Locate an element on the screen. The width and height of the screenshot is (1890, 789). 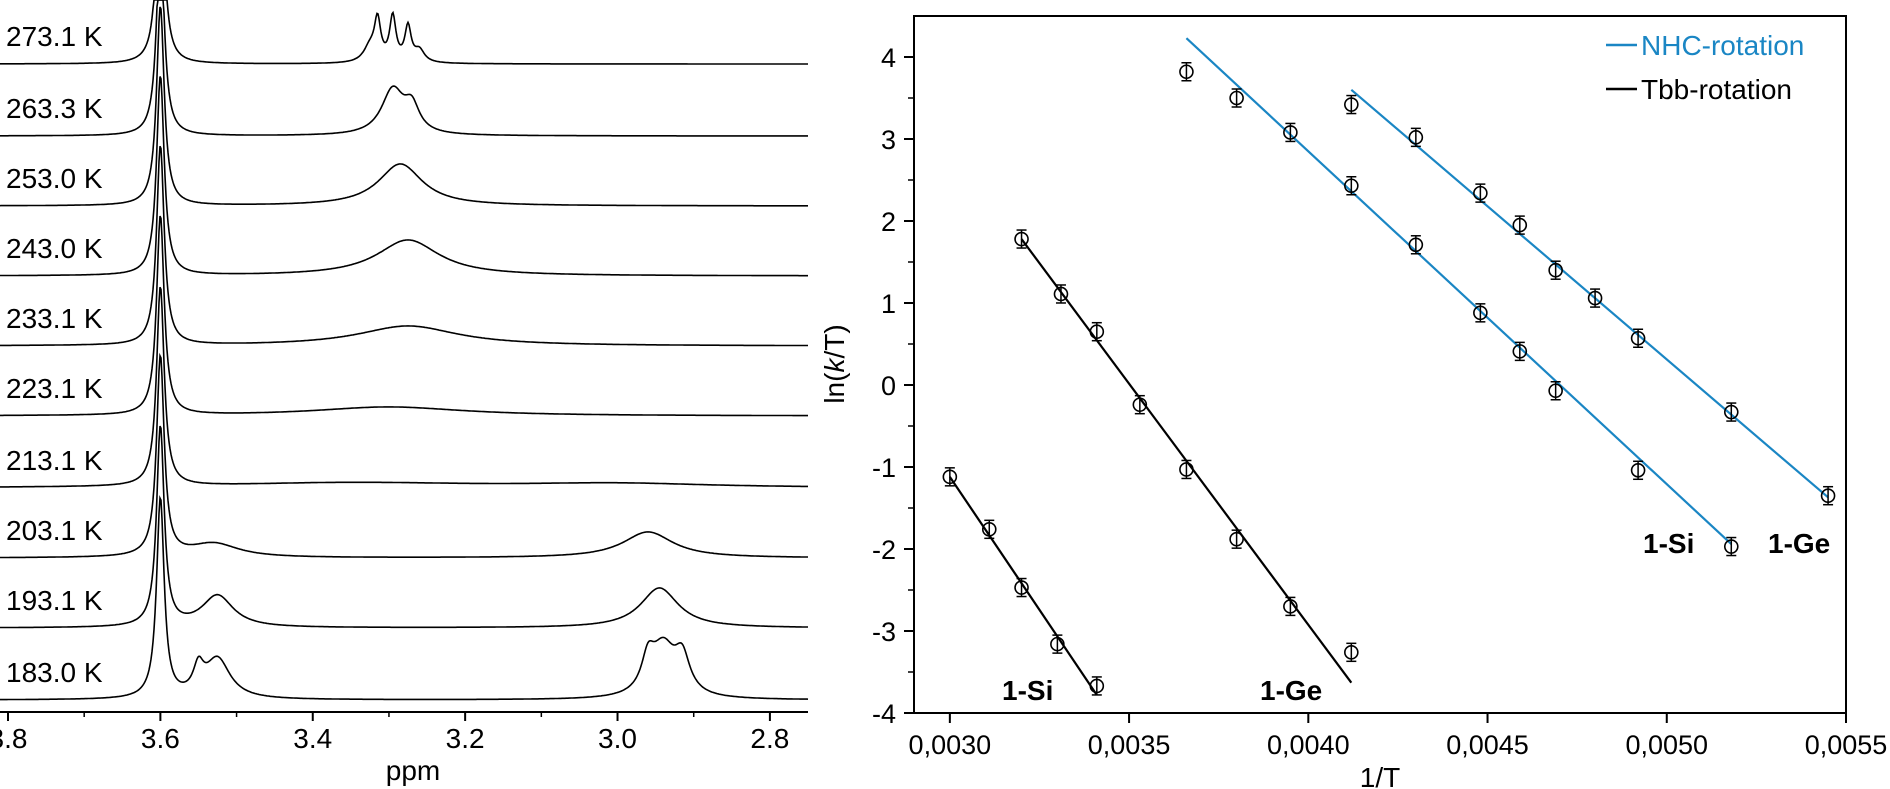
plot-y-tick-label: 1 is located at coordinates (888, 304).